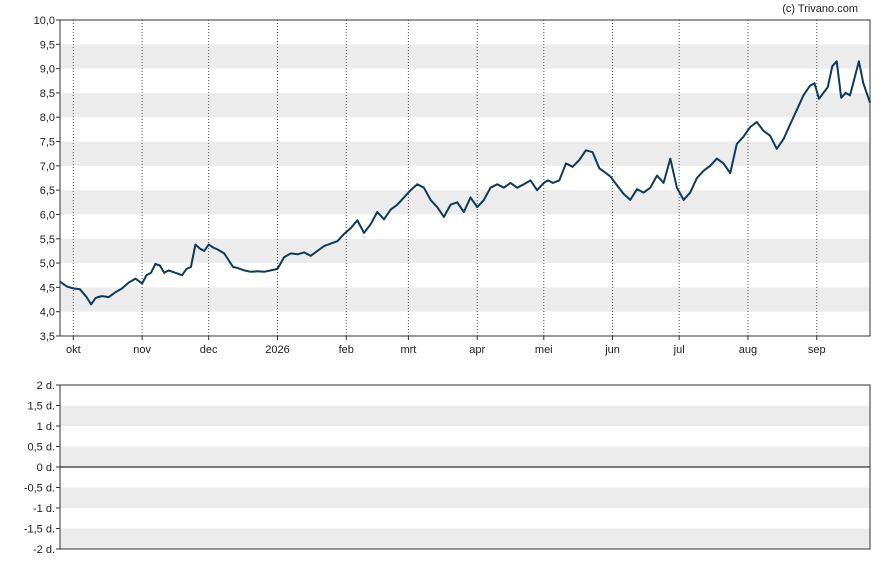 This screenshot has width=888, height=565. I want to click on sub-y-tick-label: -0,5 d., so click(39, 489).